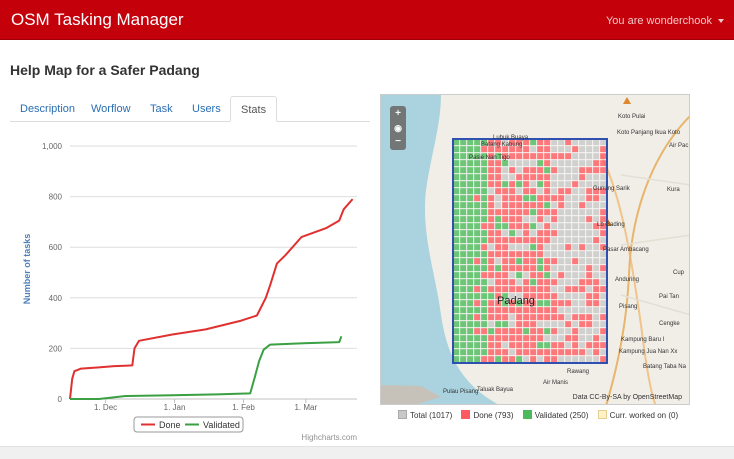 The image size is (734, 459). I want to click on zoom-out-button: −, so click(398, 141).